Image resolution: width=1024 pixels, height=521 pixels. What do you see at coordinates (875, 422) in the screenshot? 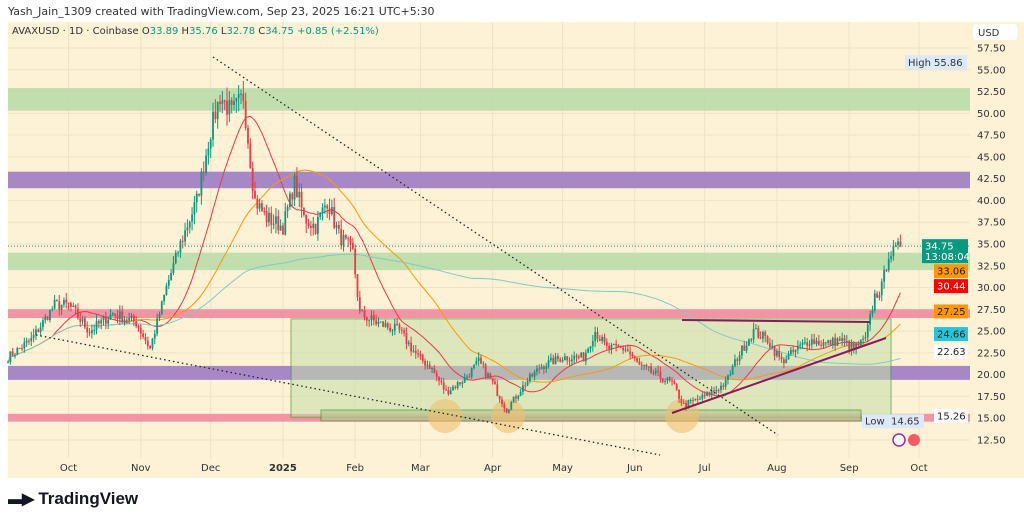
I see `low-label: Low` at bounding box center [875, 422].